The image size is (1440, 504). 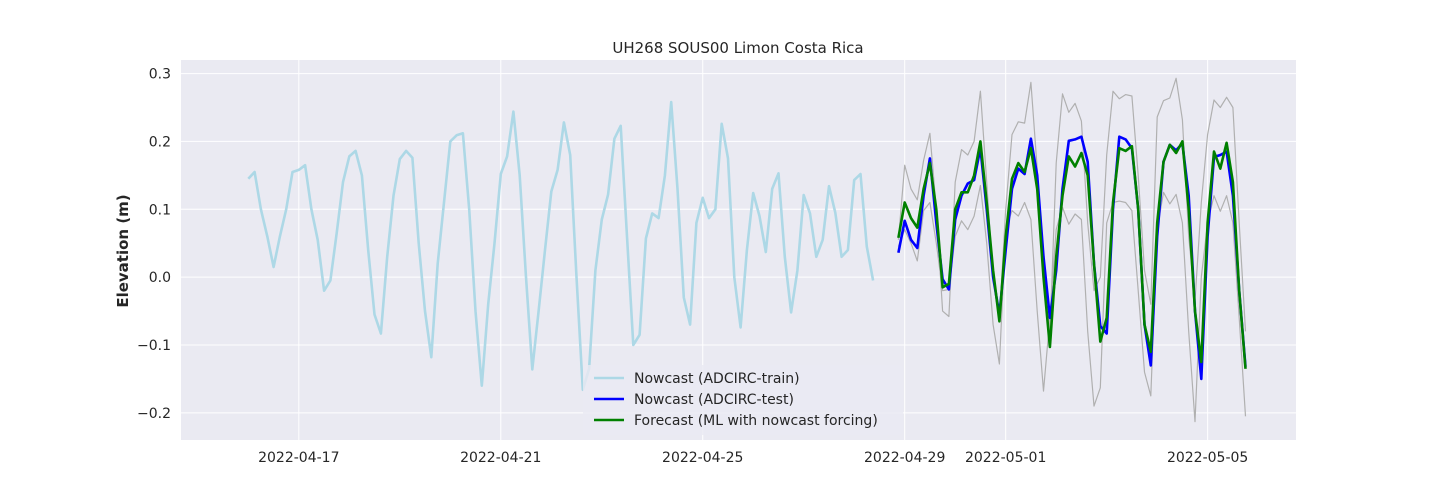 What do you see at coordinates (298, 458) in the screenshot?
I see `x-tick-label: 2022-04-17` at bounding box center [298, 458].